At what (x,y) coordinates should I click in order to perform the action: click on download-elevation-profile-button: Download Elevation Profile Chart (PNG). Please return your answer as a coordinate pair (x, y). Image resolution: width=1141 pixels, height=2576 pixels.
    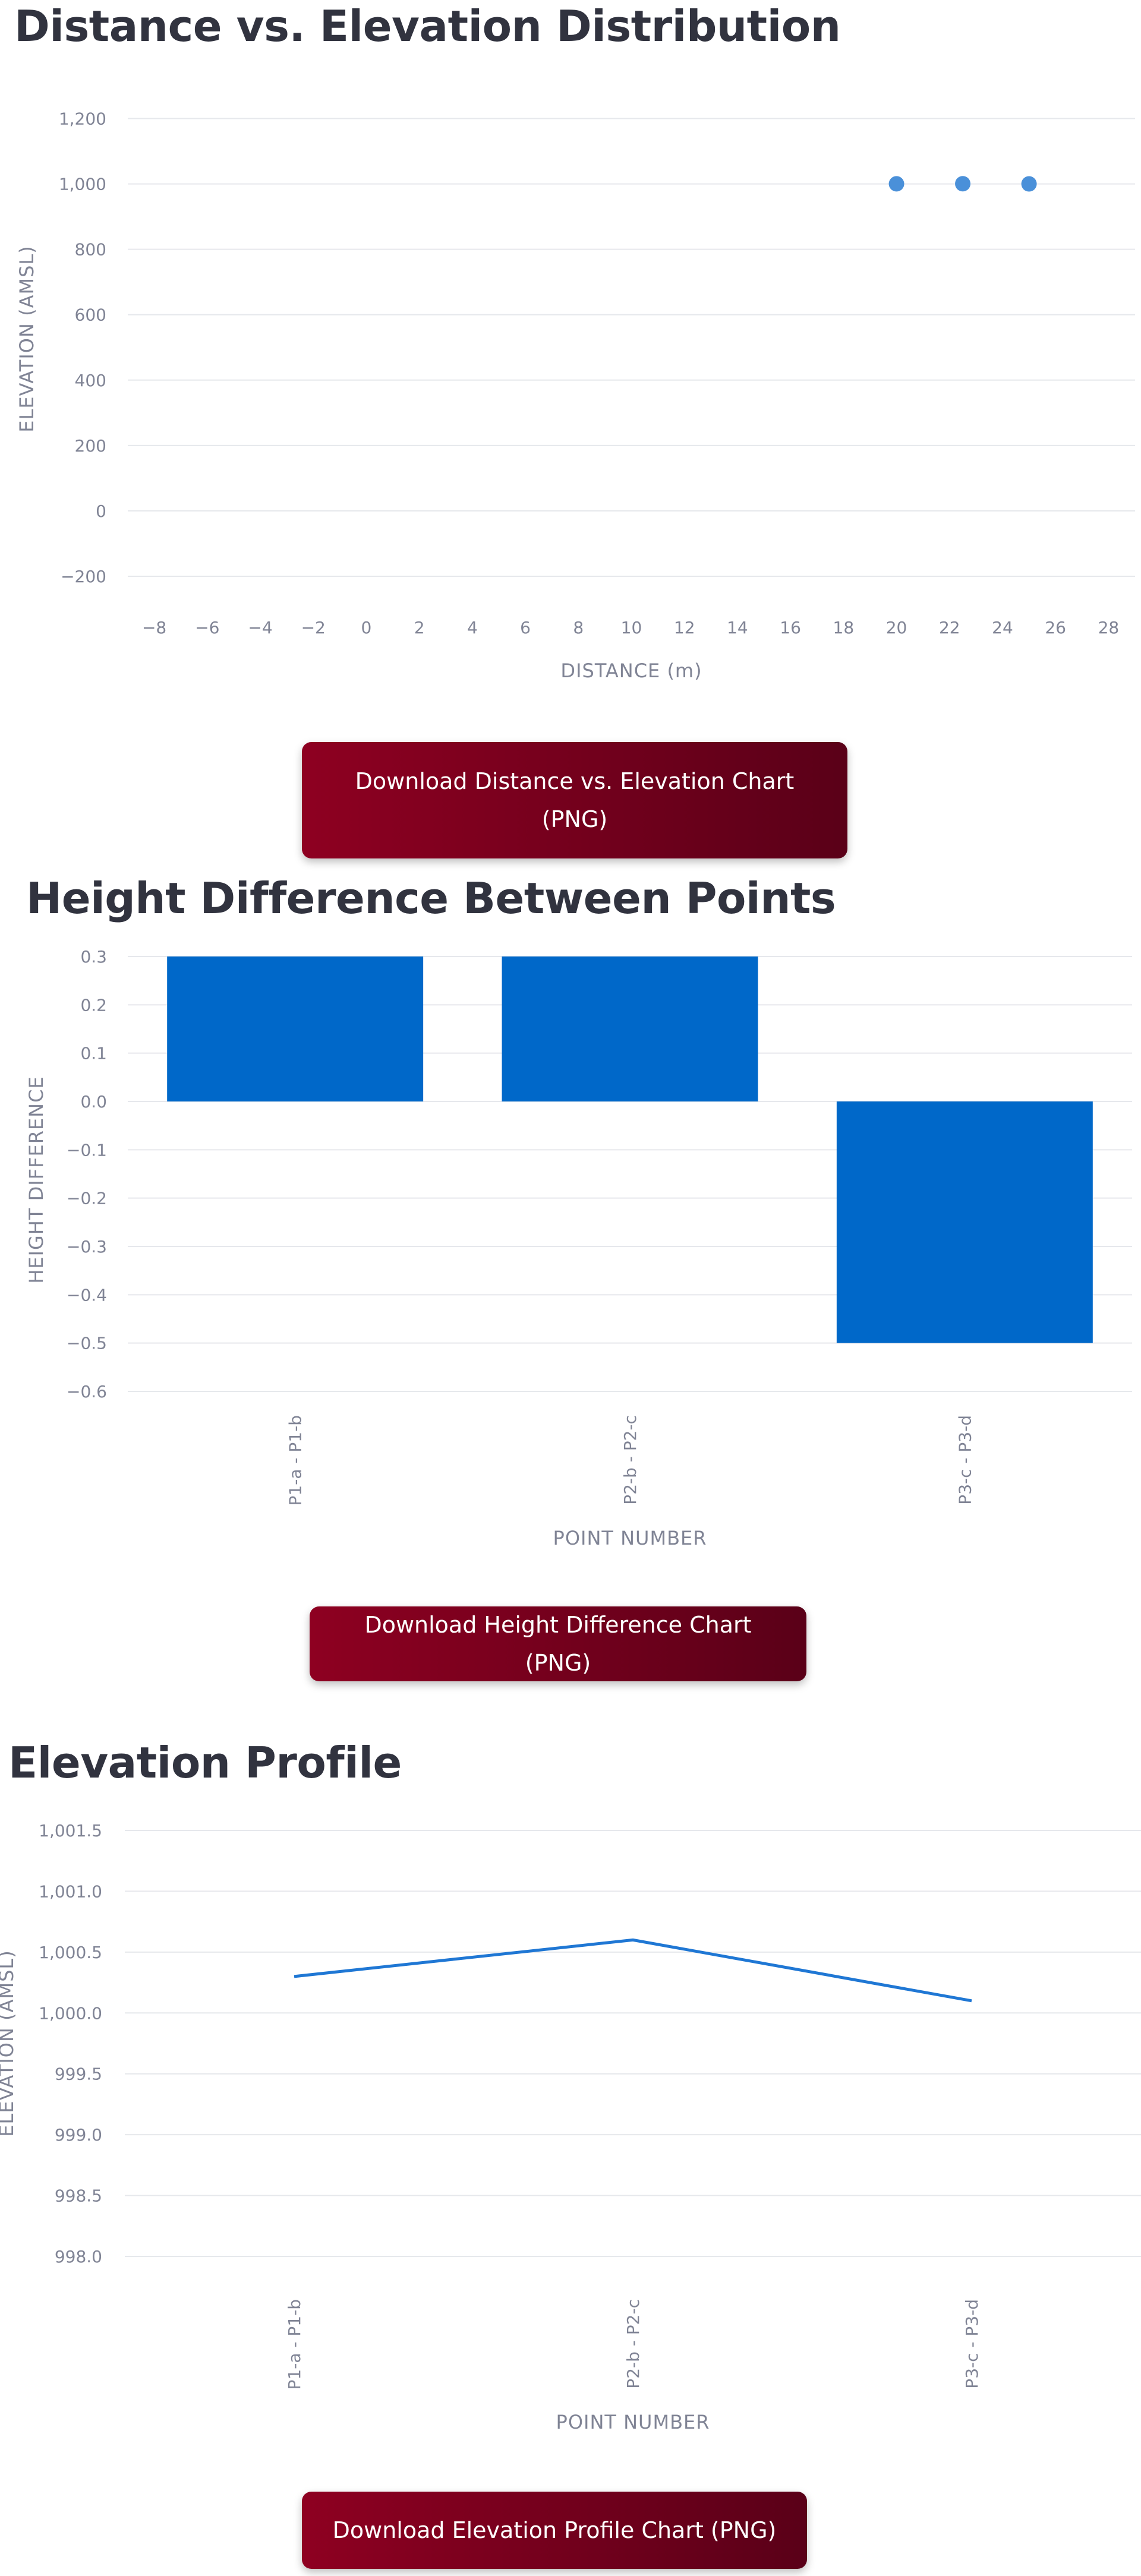
    Looking at the image, I should click on (554, 2530).